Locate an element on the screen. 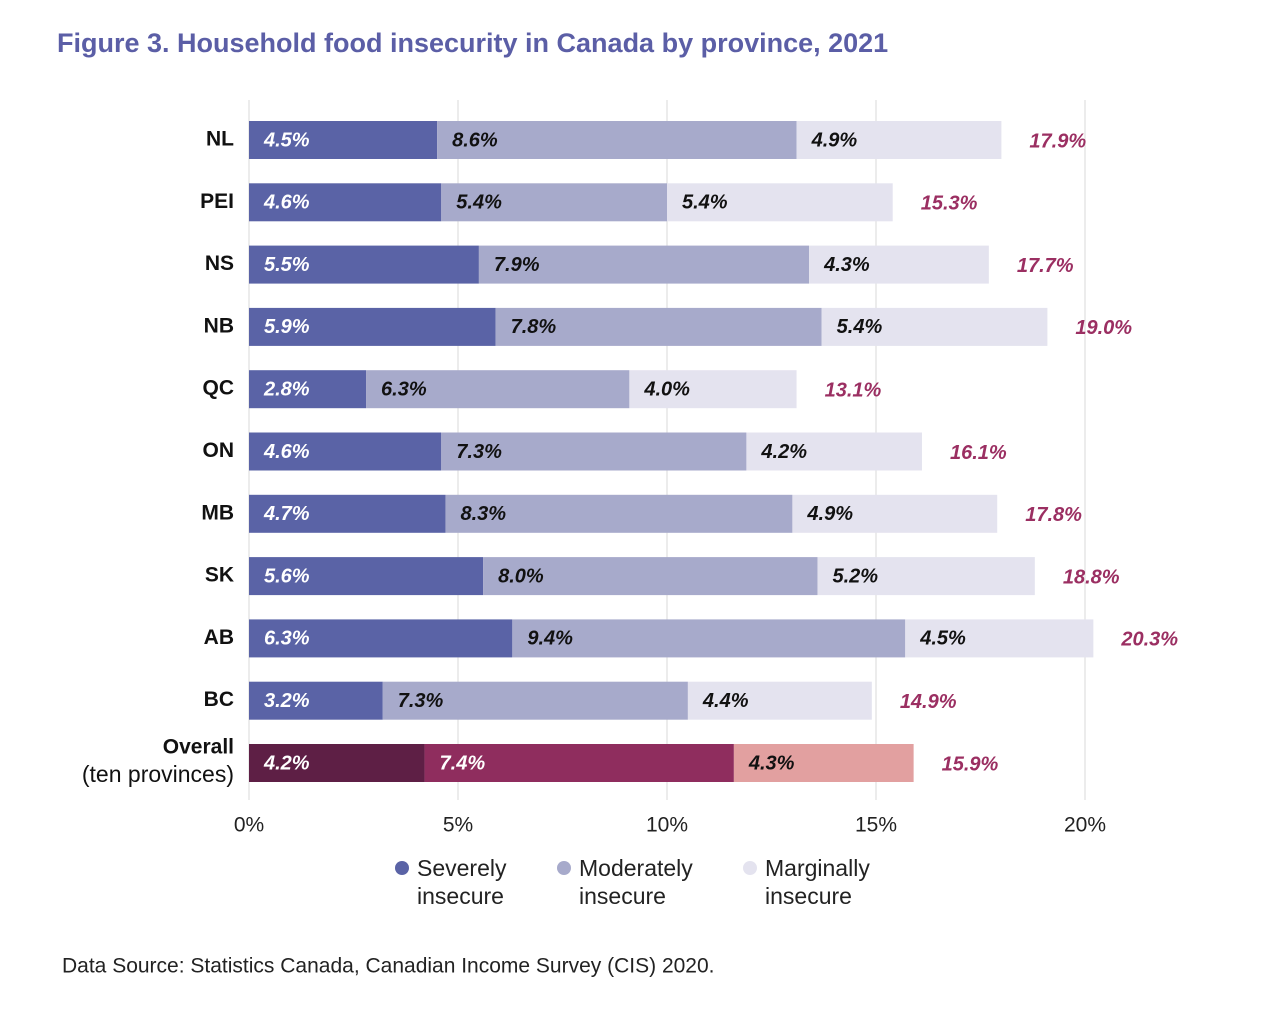 This screenshot has width=1280, height=1023. legend-item: Moderately insecure is located at coordinates (638, 882).